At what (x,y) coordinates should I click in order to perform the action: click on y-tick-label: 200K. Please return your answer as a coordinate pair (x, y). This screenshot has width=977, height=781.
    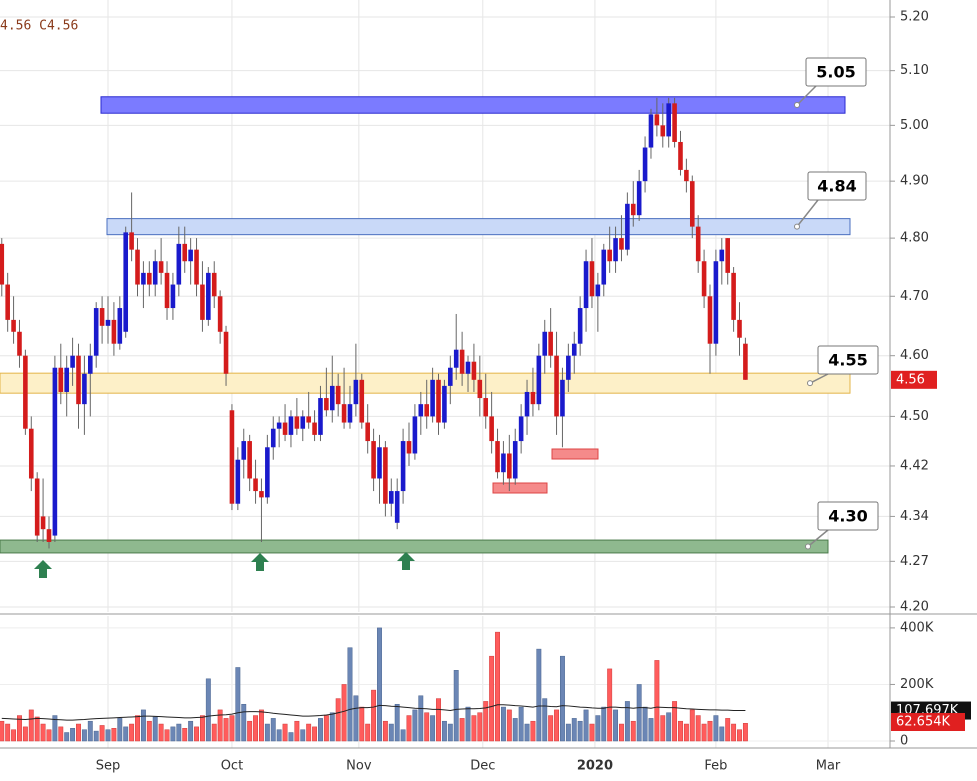
    Looking at the image, I should click on (917, 684).